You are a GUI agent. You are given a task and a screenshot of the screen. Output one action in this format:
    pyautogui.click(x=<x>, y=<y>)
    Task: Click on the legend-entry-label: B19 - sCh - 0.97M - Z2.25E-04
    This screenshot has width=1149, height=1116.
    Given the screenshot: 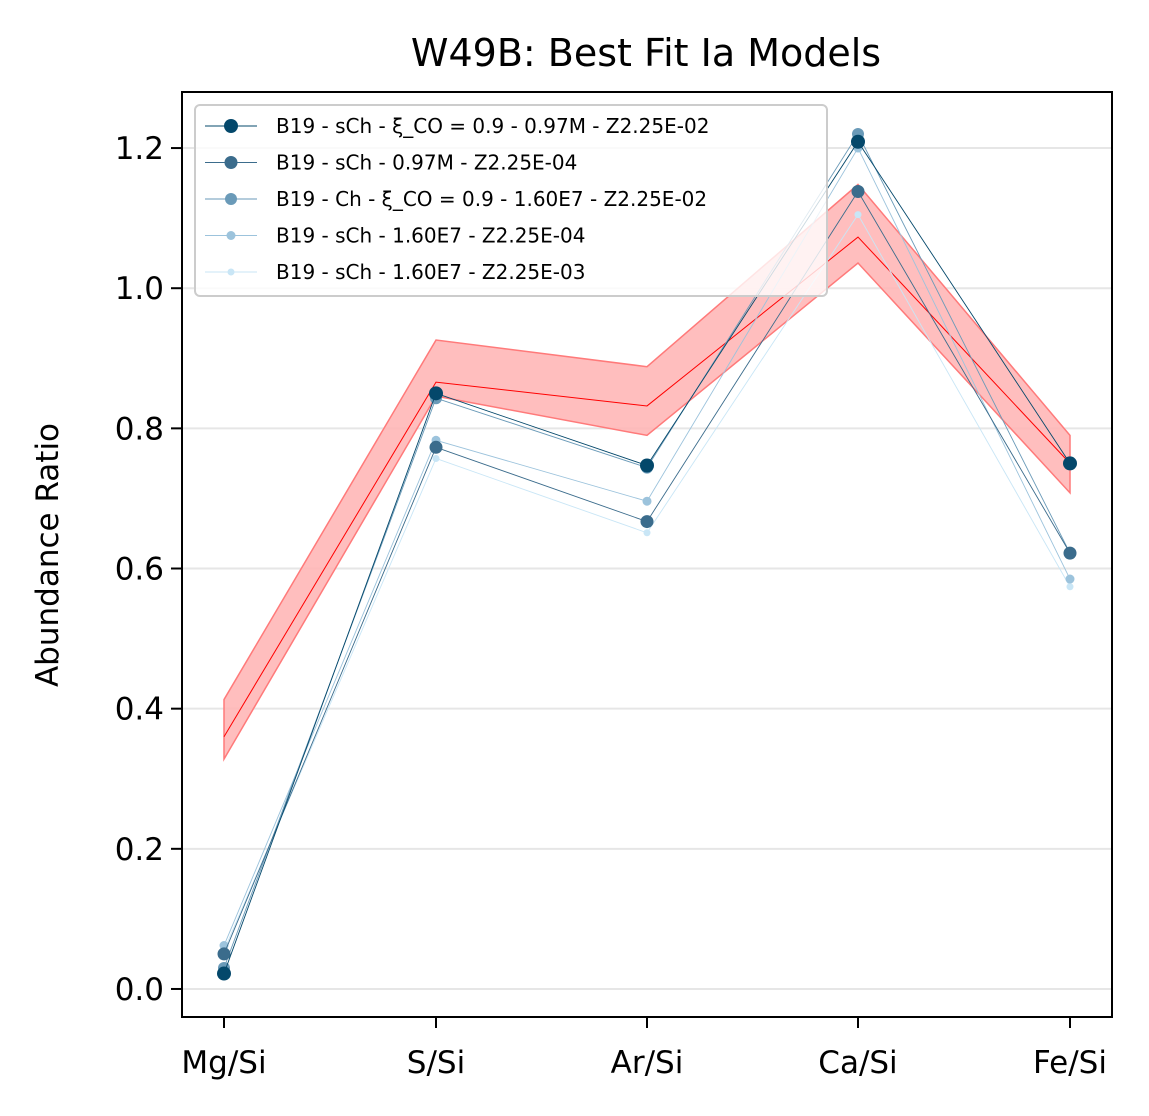 What is the action you would take?
    pyautogui.click(x=426, y=163)
    